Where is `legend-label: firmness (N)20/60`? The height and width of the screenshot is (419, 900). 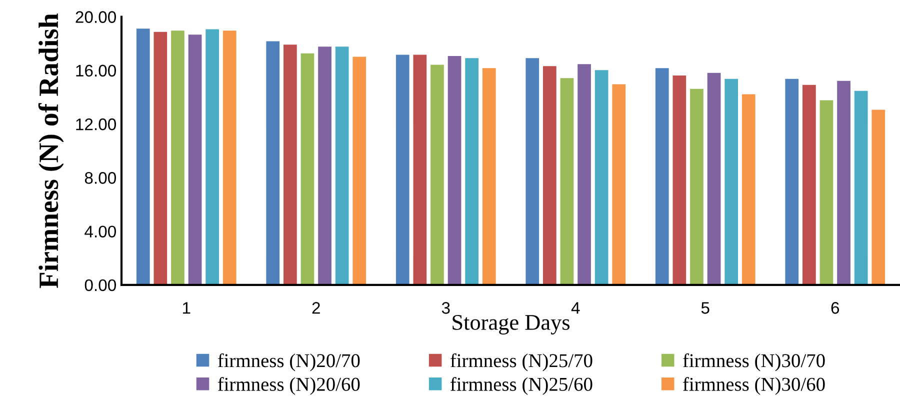 legend-label: firmness (N)20/60 is located at coordinates (289, 386).